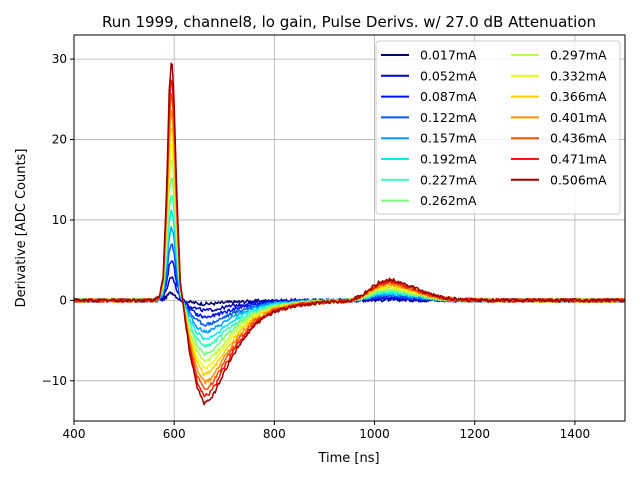  I want to click on y-axis-label: Derivative [ADC Counts], so click(21, 228).